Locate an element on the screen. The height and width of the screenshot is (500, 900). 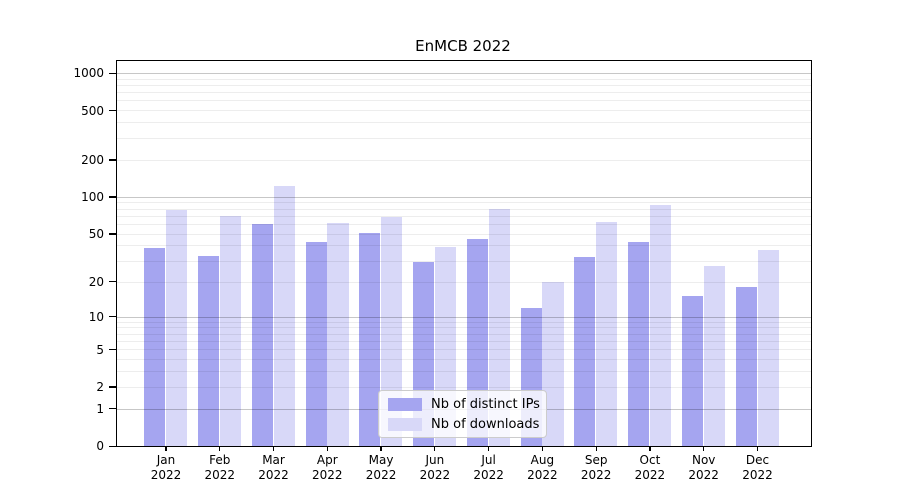
legend-item-downloads: Nb of downloads is located at coordinates (464, 424).